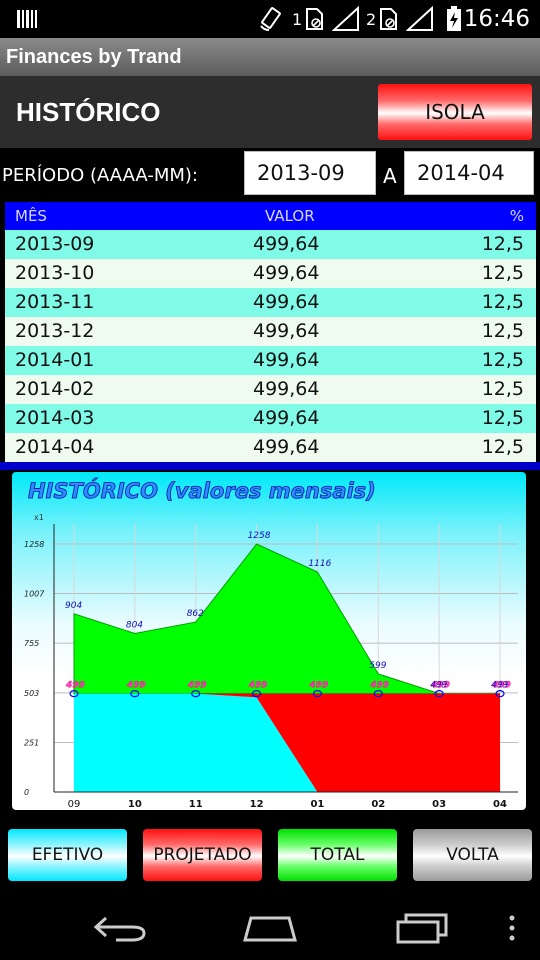 The height and width of the screenshot is (960, 540). I want to click on page-title: HISTÓRICO, so click(88, 112).